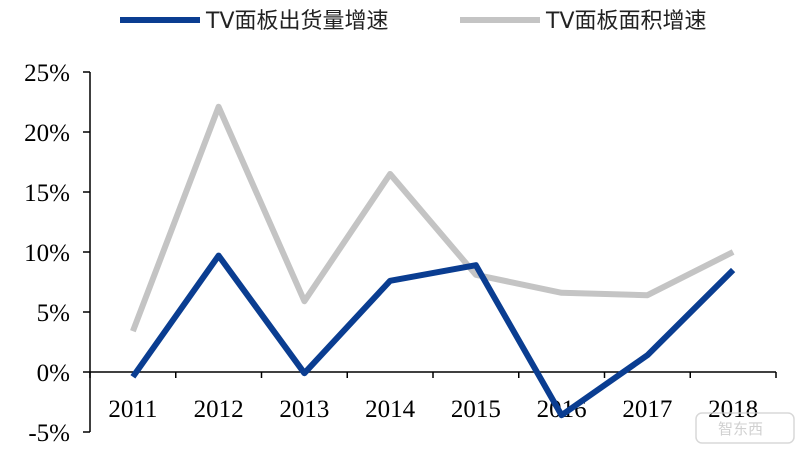 The height and width of the screenshot is (464, 800). I want to click on legend-label-shipment: TV面板出货量增速, so click(297, 21).